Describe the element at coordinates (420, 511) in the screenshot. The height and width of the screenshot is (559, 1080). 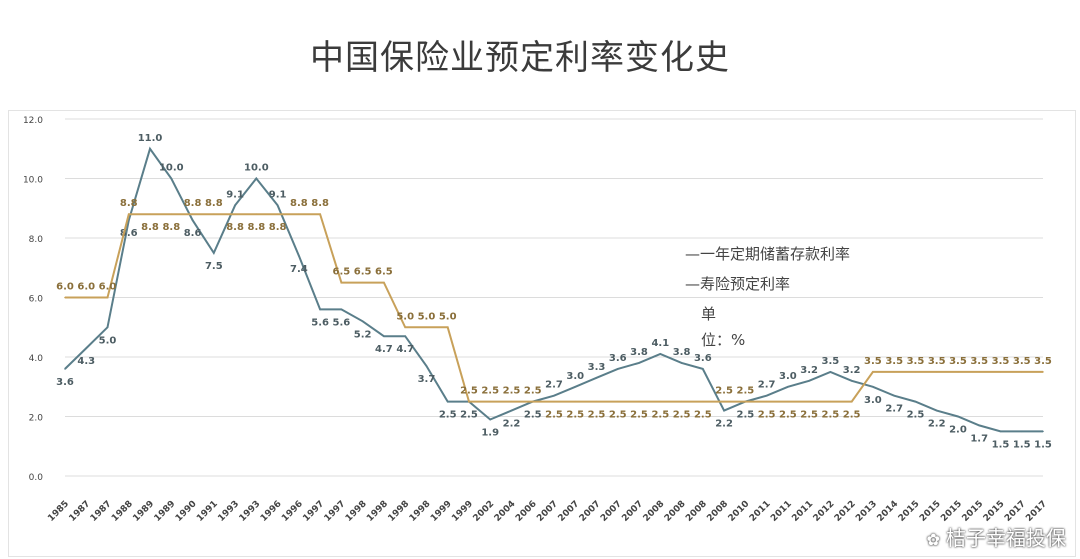
I see `x-tick-label: 1998` at that location.